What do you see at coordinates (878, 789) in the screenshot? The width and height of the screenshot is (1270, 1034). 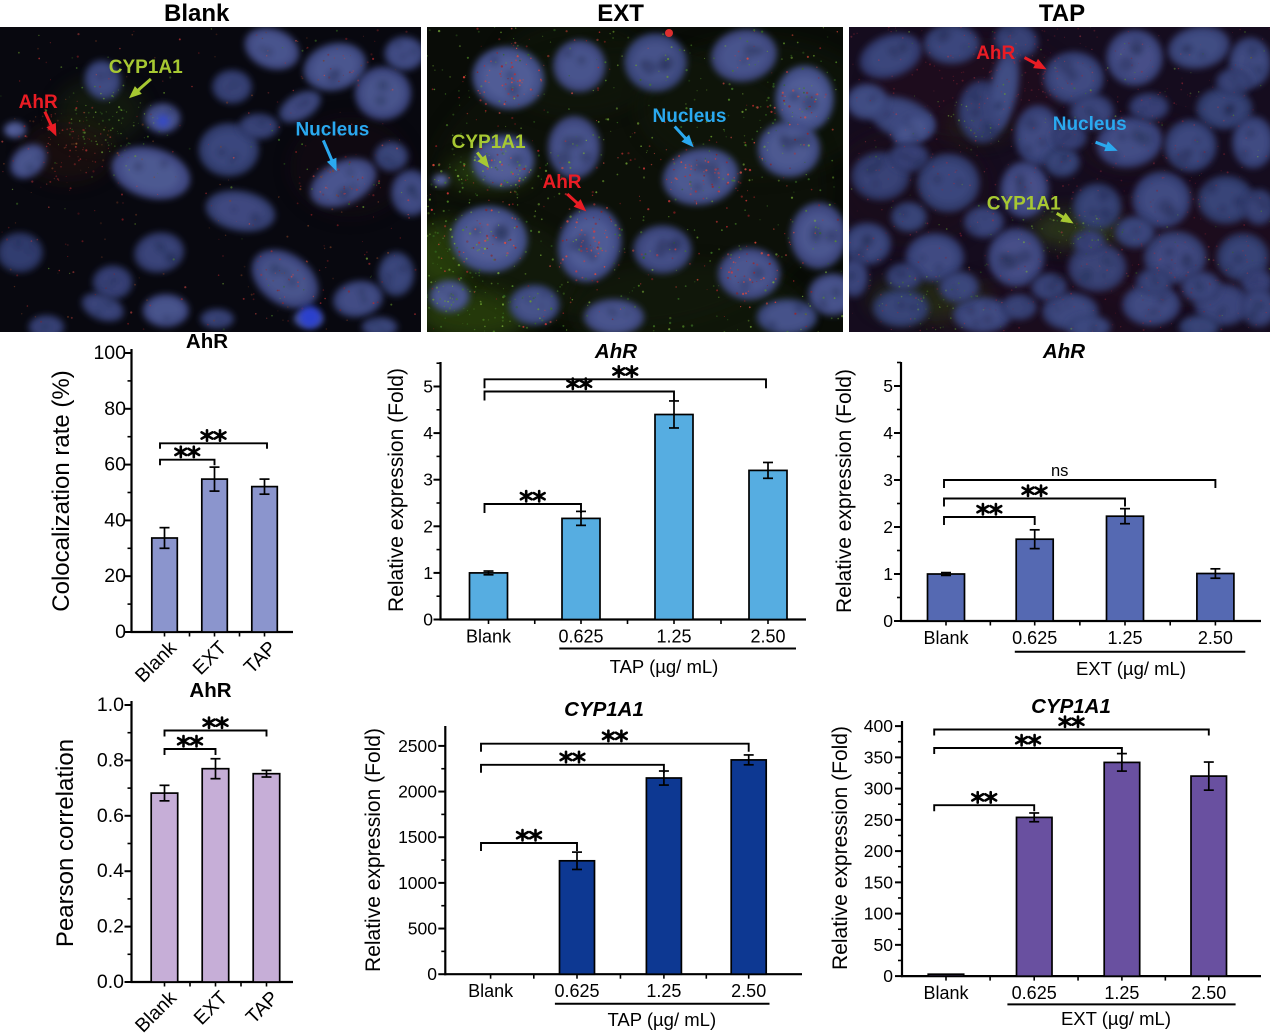 I see `svg-text: 300` at bounding box center [878, 789].